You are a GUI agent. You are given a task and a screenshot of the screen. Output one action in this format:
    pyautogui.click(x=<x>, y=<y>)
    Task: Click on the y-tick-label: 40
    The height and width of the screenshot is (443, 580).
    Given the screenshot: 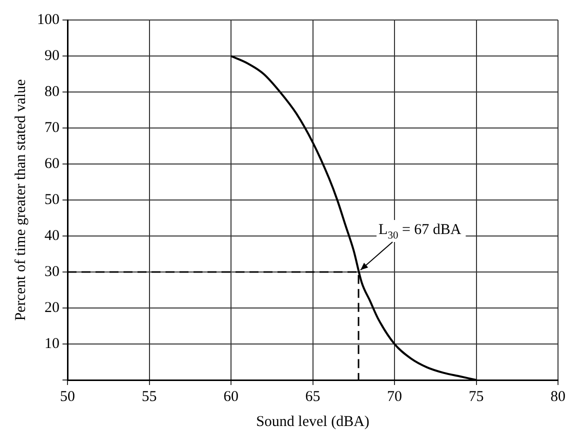 What is the action you would take?
    pyautogui.click(x=52, y=236)
    